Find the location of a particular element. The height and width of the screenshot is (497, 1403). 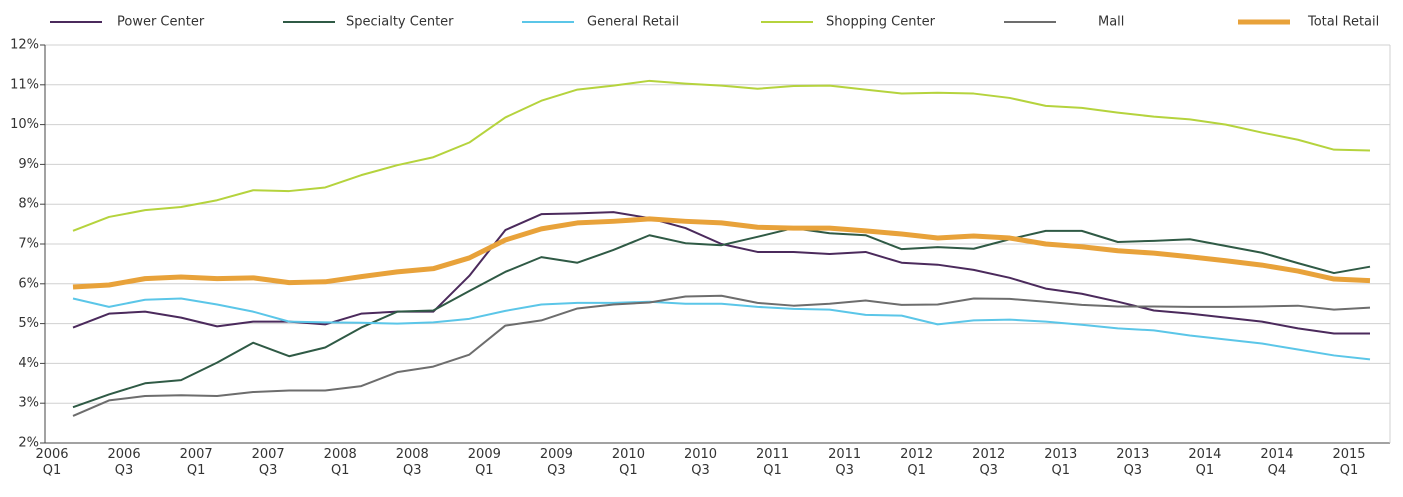

x-tick-label: 2015 Q1 is located at coordinates (1349, 462).